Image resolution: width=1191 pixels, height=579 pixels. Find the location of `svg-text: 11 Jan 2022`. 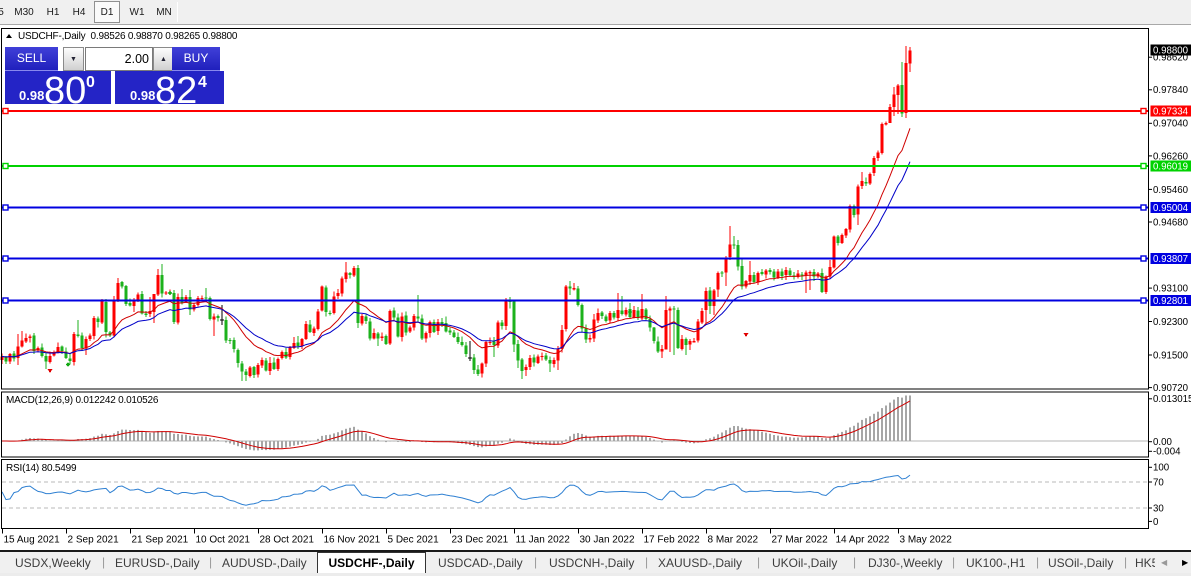

svg-text: 11 Jan 2022 is located at coordinates (543, 540).